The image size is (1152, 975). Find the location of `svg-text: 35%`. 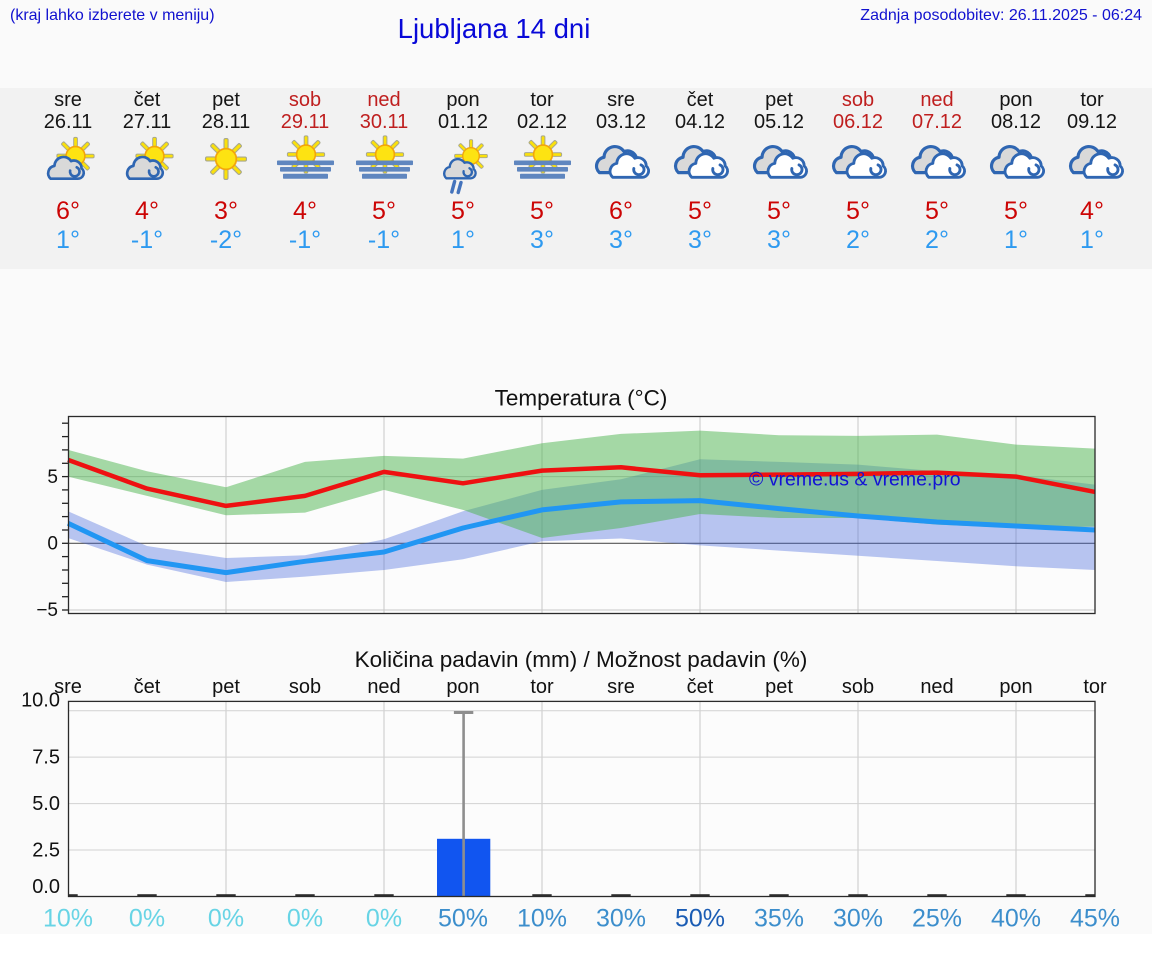

svg-text: 35% is located at coordinates (779, 919).